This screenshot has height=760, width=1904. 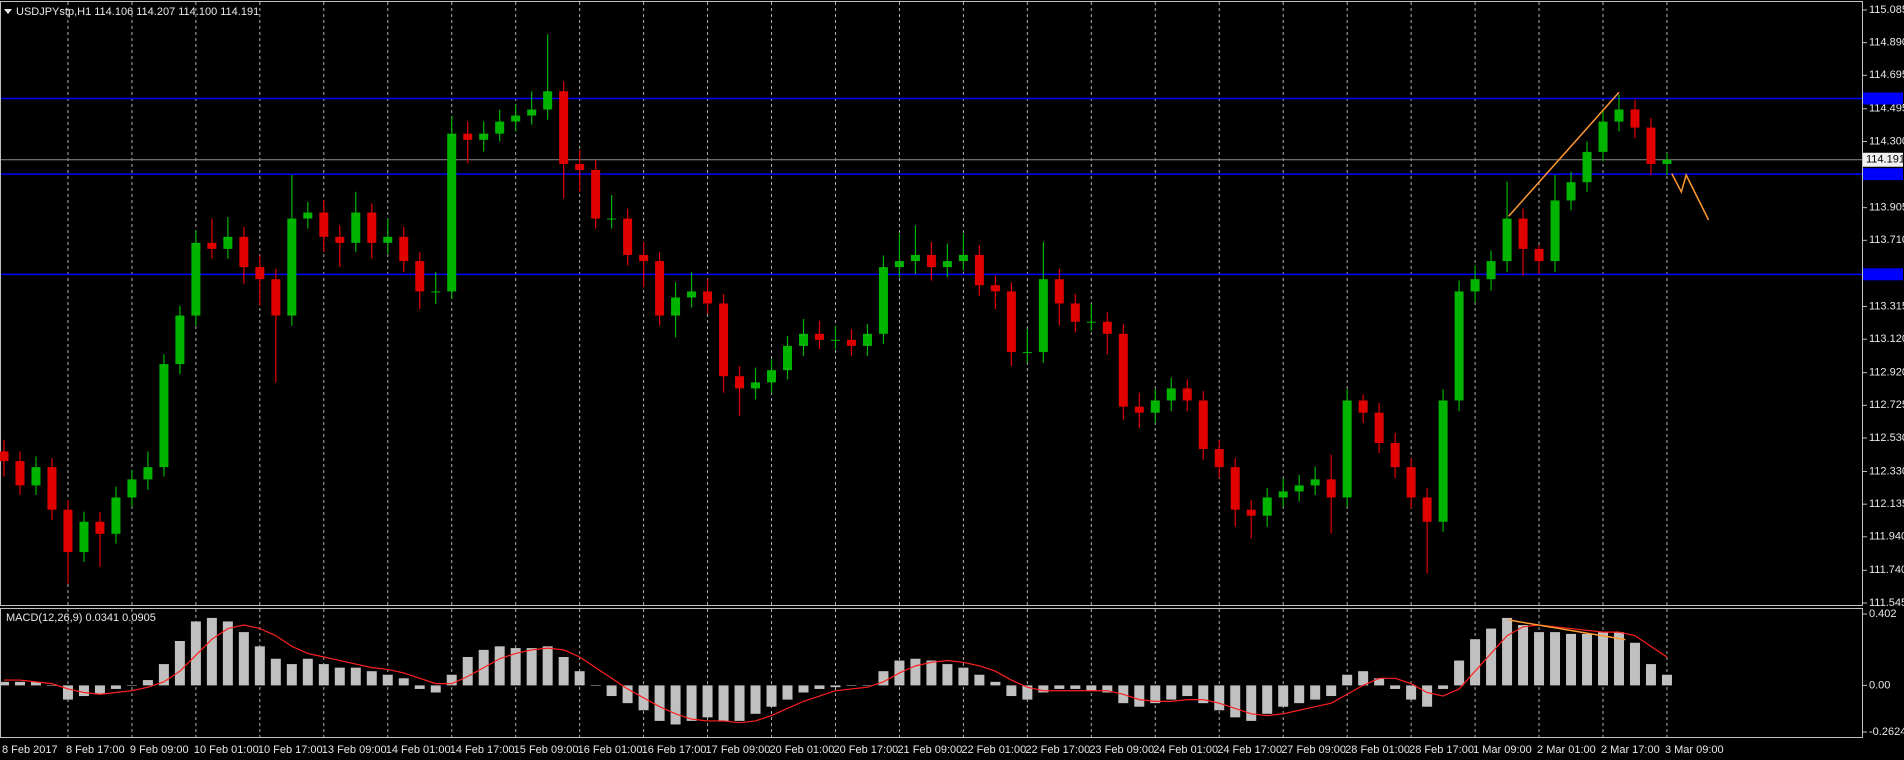 I want to click on y-tick-label: 113.905, so click(x=1886, y=208).